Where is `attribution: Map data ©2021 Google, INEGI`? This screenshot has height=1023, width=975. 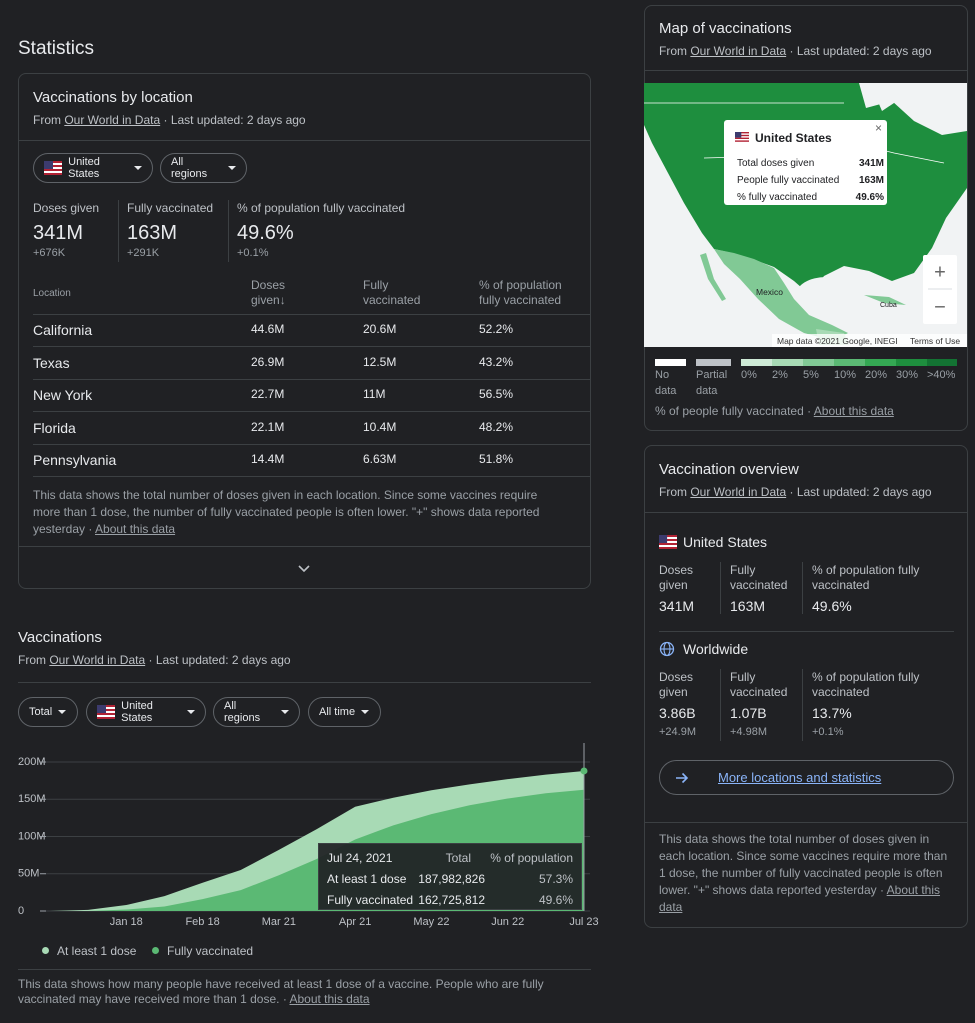
attribution: Map data ©2021 Google, INEGI is located at coordinates (837, 341).